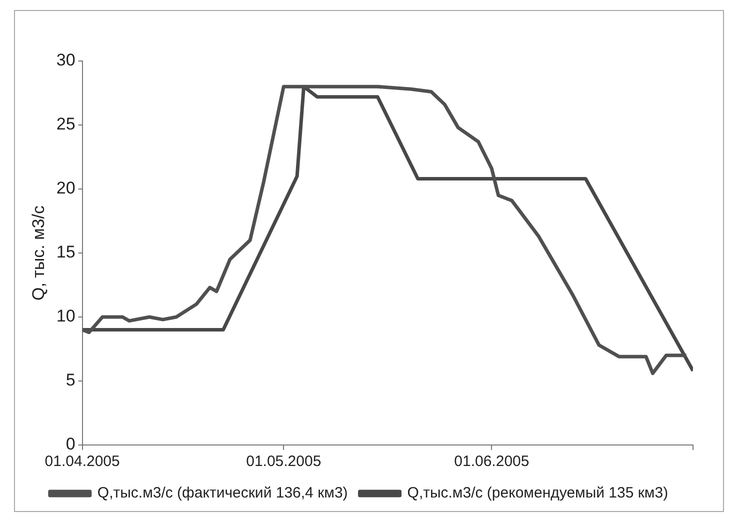 This screenshot has height=523, width=738. What do you see at coordinates (82, 461) in the screenshot?
I see `x-tick-label: 01.04.2005` at bounding box center [82, 461].